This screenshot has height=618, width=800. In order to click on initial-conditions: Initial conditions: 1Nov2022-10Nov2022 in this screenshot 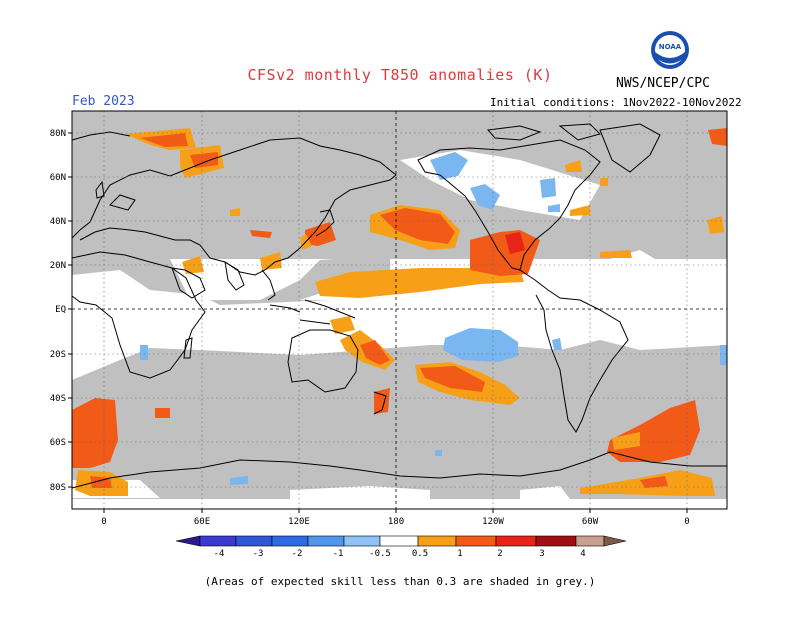, I will do `click(616, 102)`.